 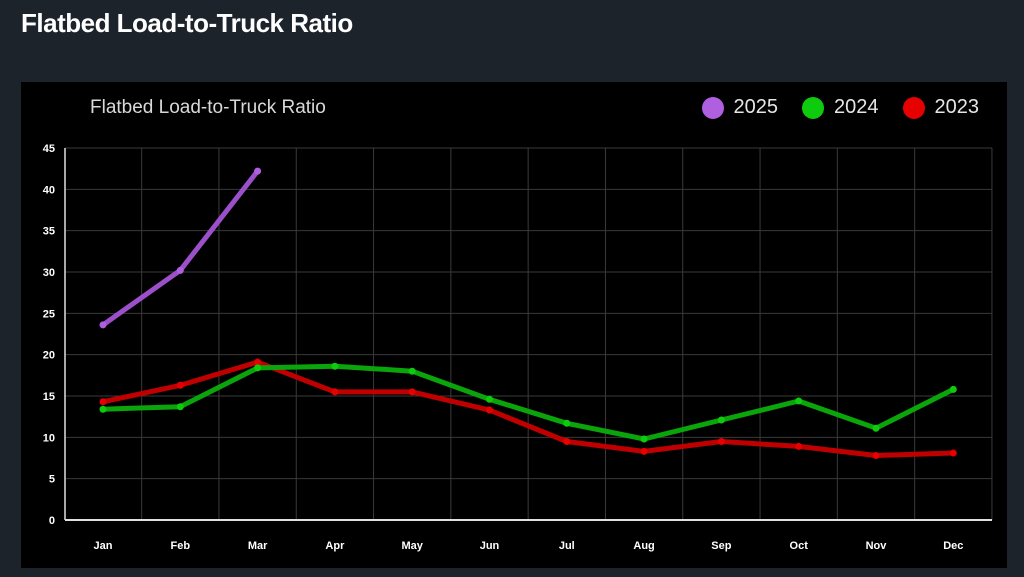 I want to click on x-tick-label: Sep, so click(x=721, y=546).